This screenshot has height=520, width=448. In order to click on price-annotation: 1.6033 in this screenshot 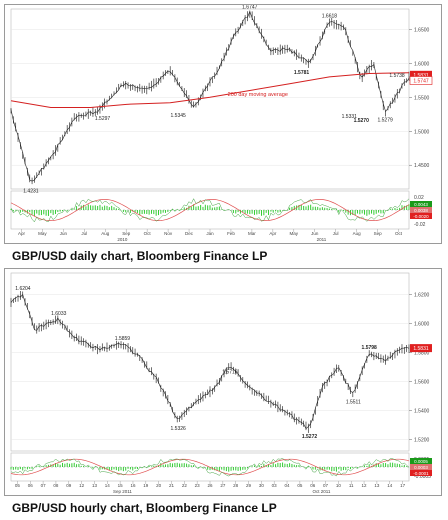, I will do `click(59, 314)`.